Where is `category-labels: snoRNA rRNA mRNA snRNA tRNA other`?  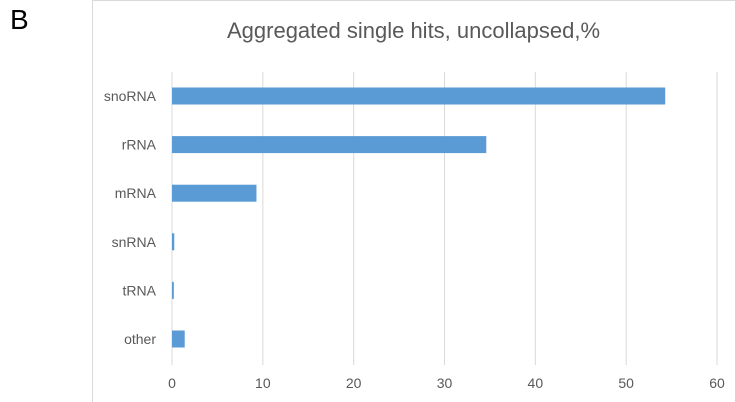 category-labels: snoRNA rRNA mRNA snRNA tRNA other is located at coordinates (130, 217).